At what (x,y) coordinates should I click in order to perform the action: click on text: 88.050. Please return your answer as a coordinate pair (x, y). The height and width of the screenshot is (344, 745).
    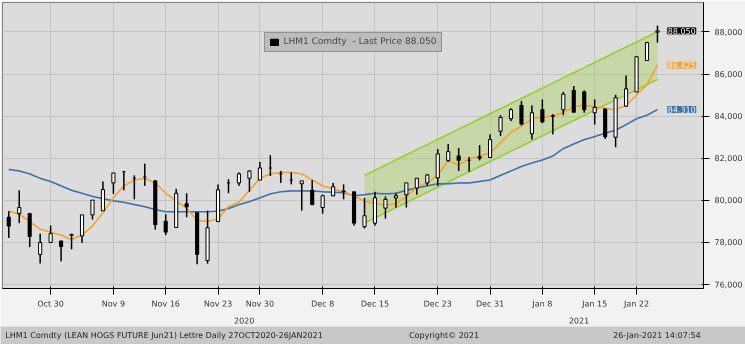
    Looking at the image, I should click on (682, 31).